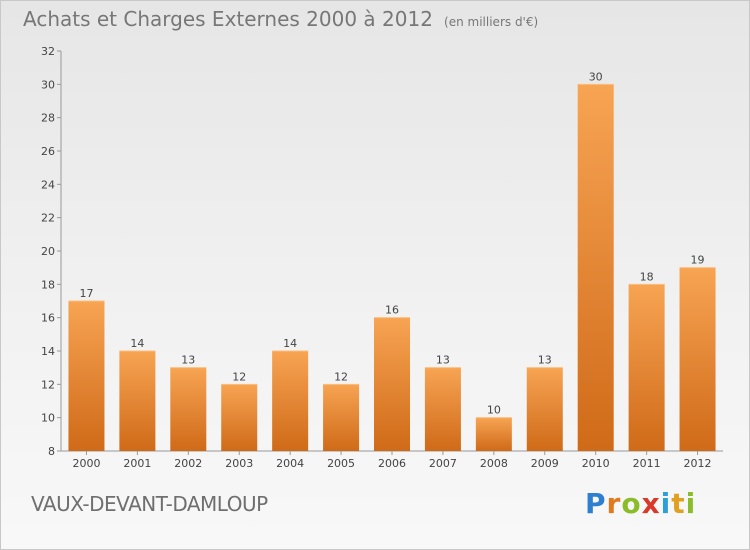  Describe the element at coordinates (48, 218) in the screenshot. I see `y-tick-label: 22` at that location.